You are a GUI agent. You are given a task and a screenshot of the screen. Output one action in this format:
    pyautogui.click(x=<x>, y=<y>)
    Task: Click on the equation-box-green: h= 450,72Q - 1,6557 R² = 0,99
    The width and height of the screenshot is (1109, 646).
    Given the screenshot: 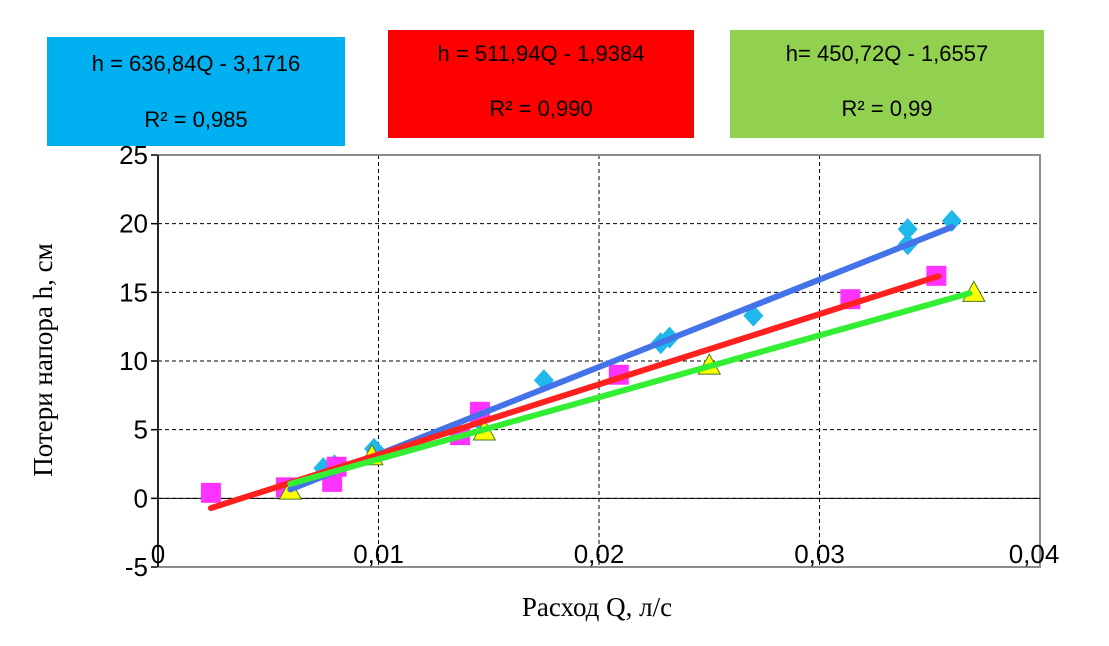 What is the action you would take?
    pyautogui.click(x=887, y=84)
    